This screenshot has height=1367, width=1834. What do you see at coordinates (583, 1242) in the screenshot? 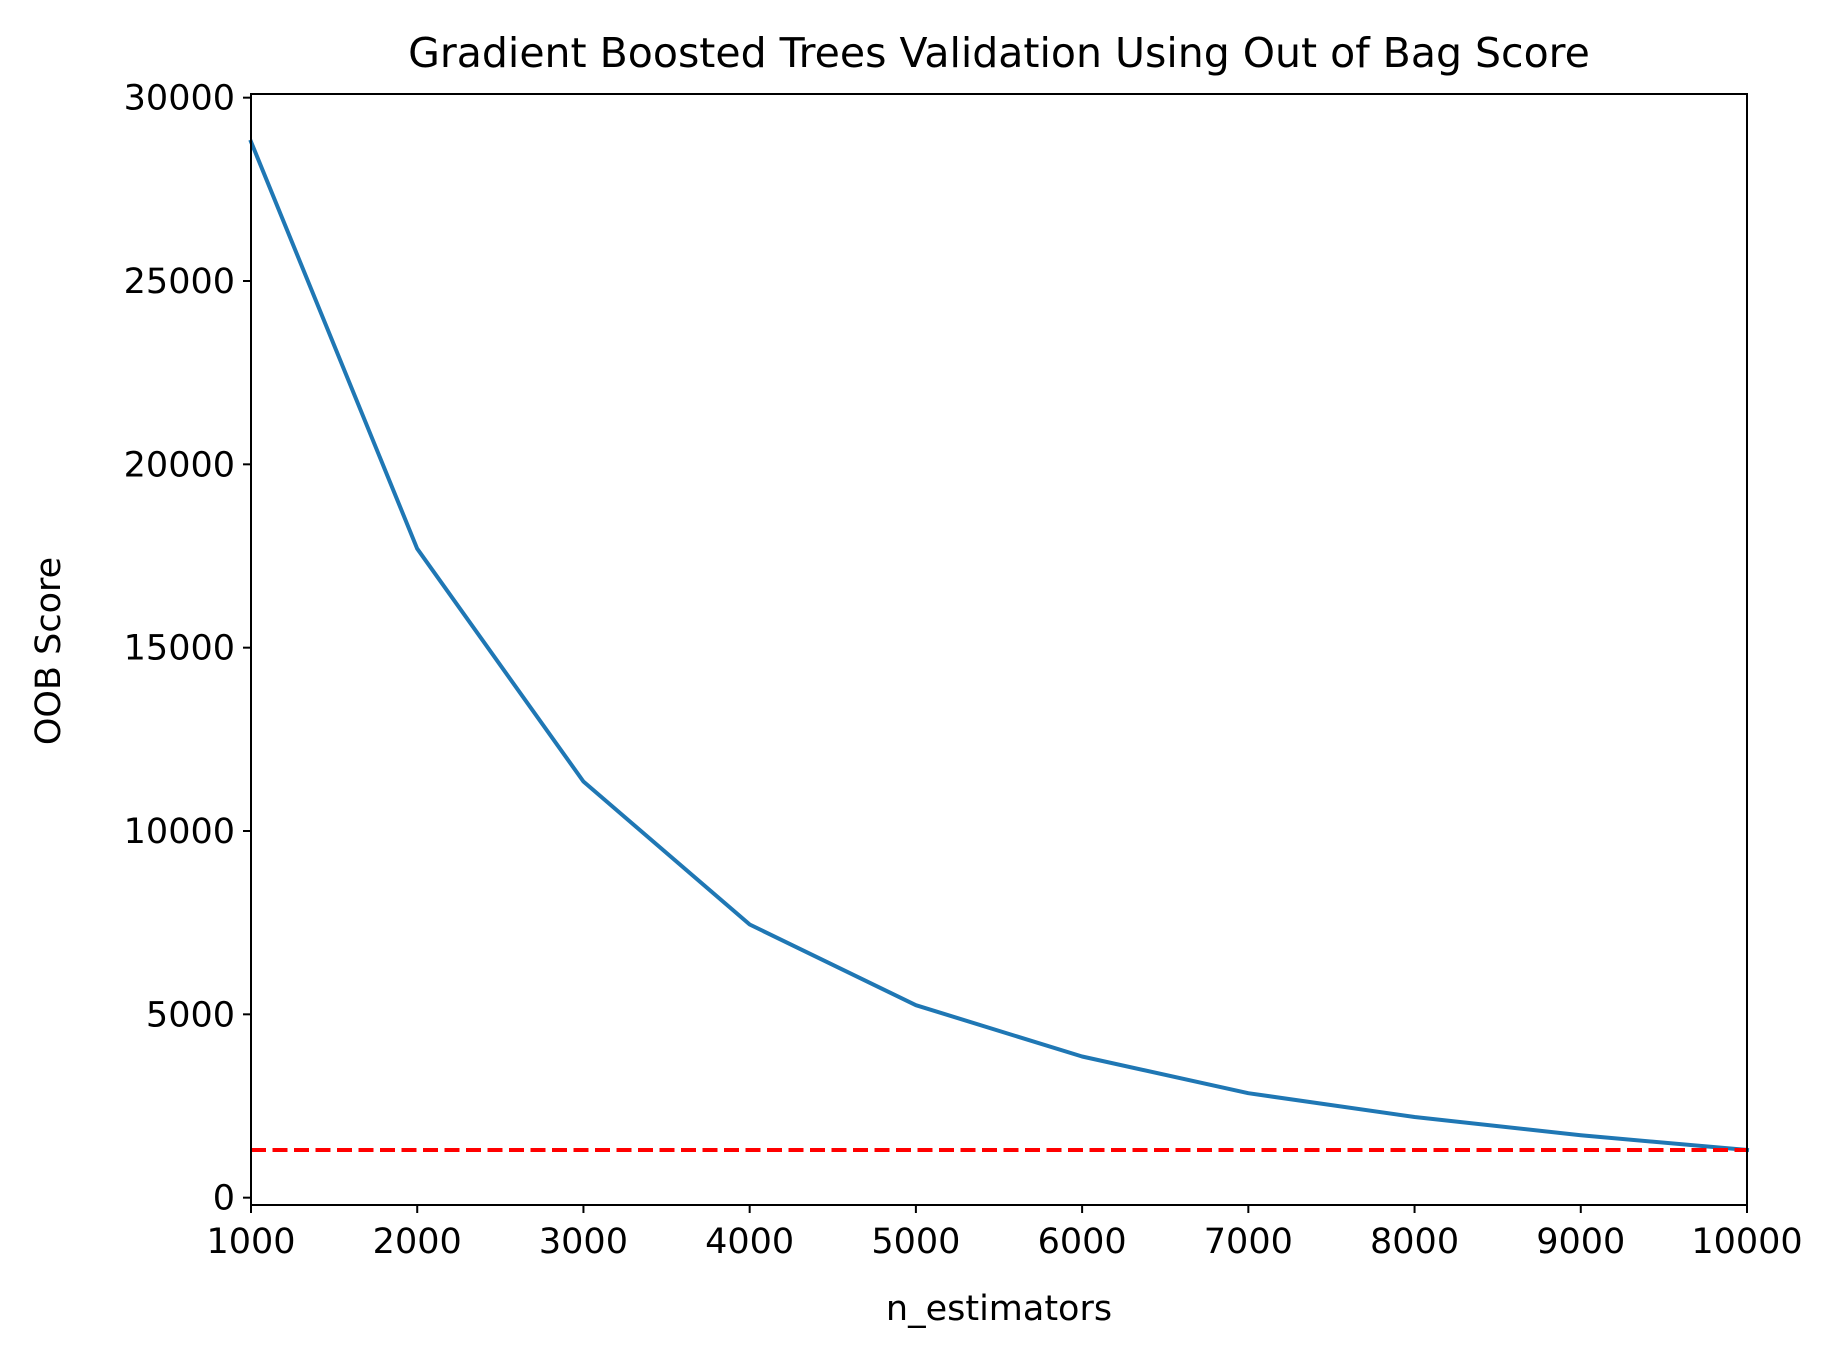
I see `x-tick-label: 3000` at bounding box center [583, 1242].